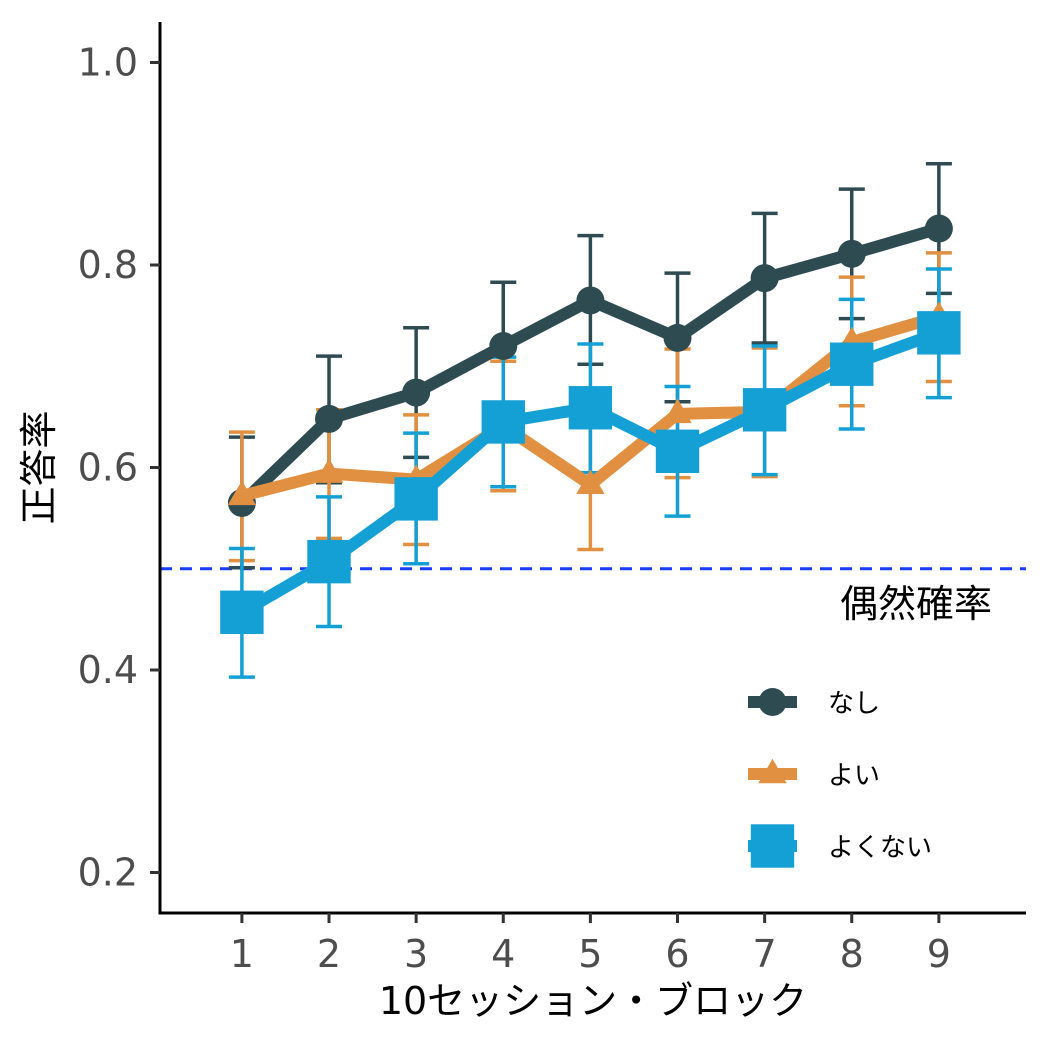 The image size is (1050, 1050). I want to click on x-tick-label: 2, so click(329, 954).